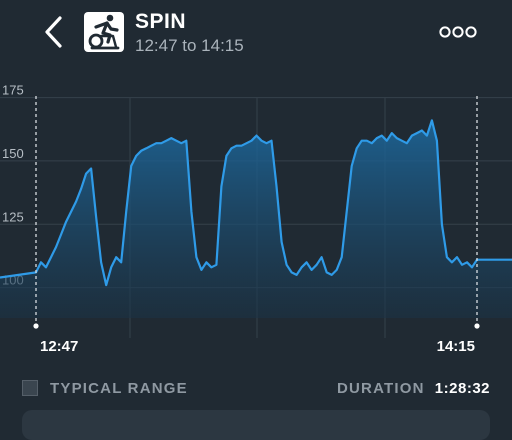 Image resolution: width=512 pixels, height=440 pixels. I want to click on ellipsis-icon, so click(458, 32).